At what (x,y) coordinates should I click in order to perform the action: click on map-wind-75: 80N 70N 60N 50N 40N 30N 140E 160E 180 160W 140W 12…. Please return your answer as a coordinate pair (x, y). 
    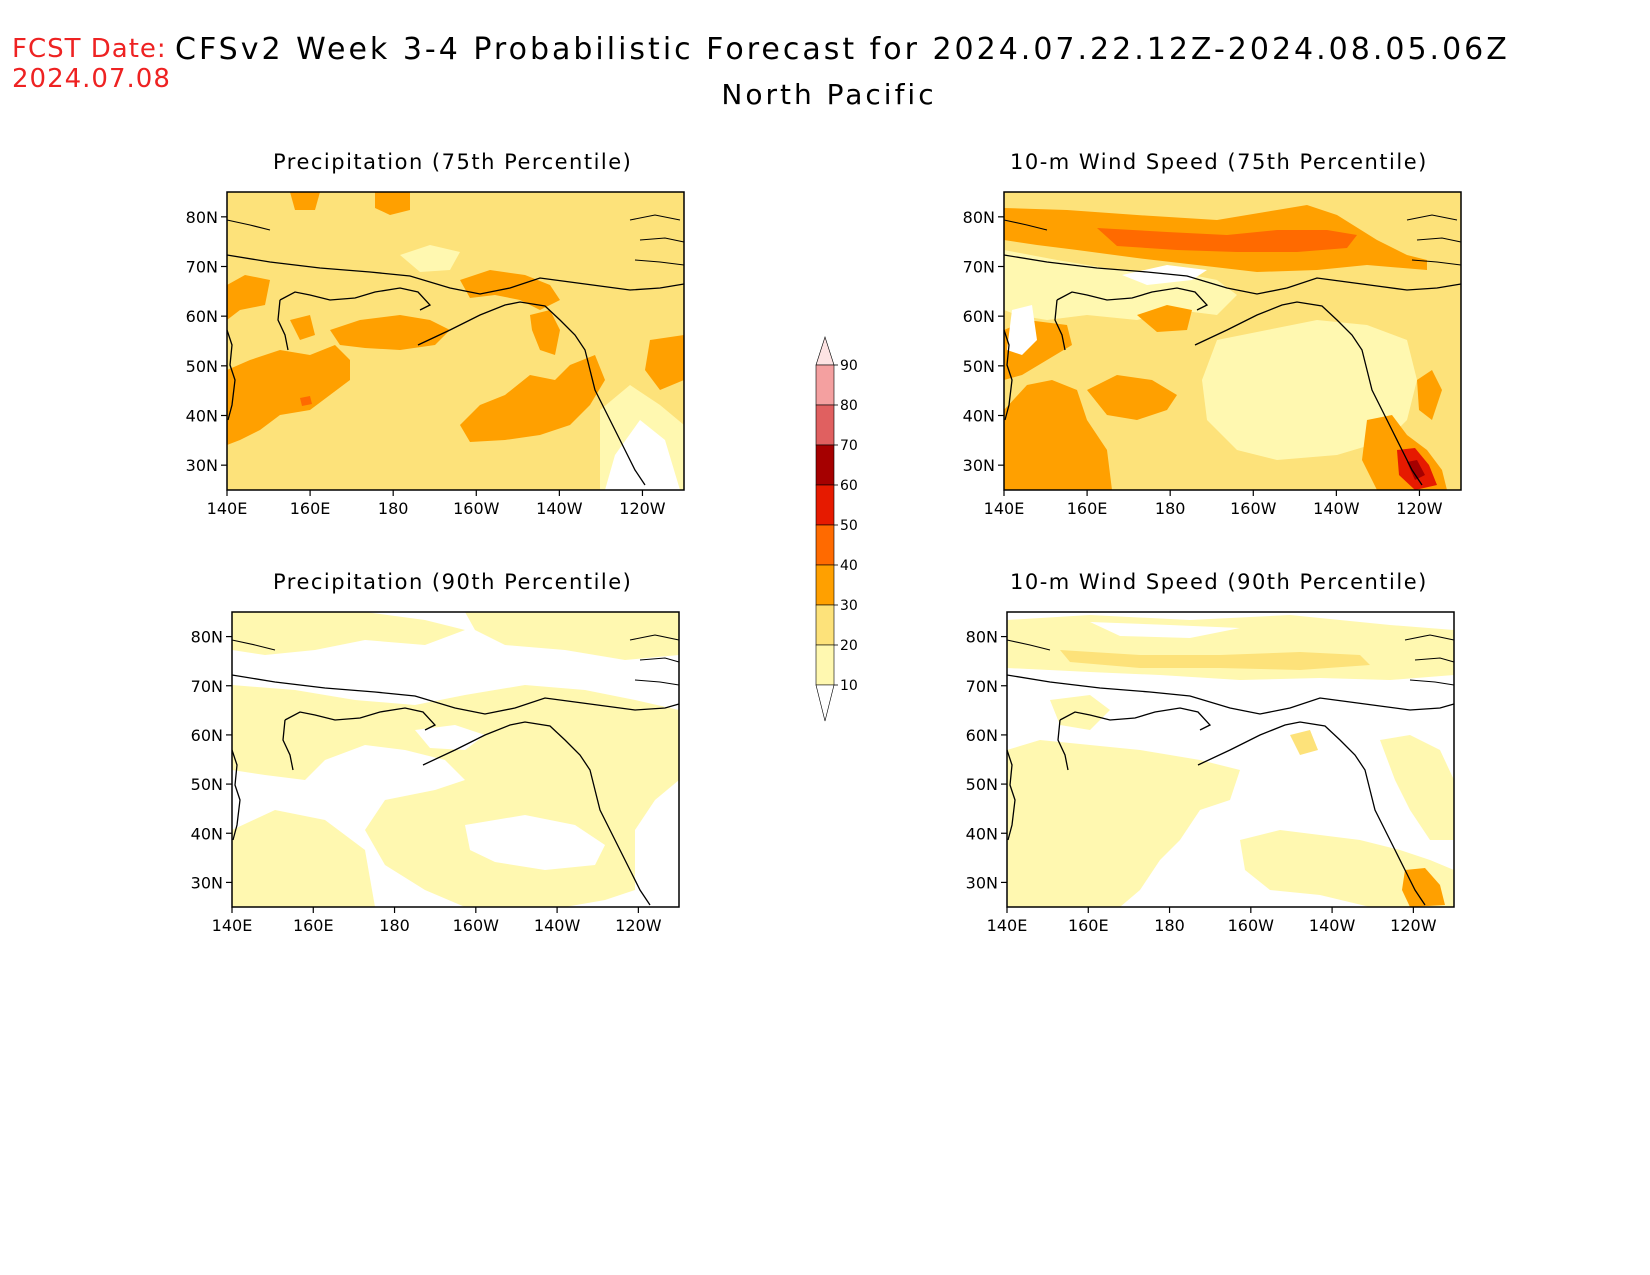
    Looking at the image, I should click on (1212, 354).